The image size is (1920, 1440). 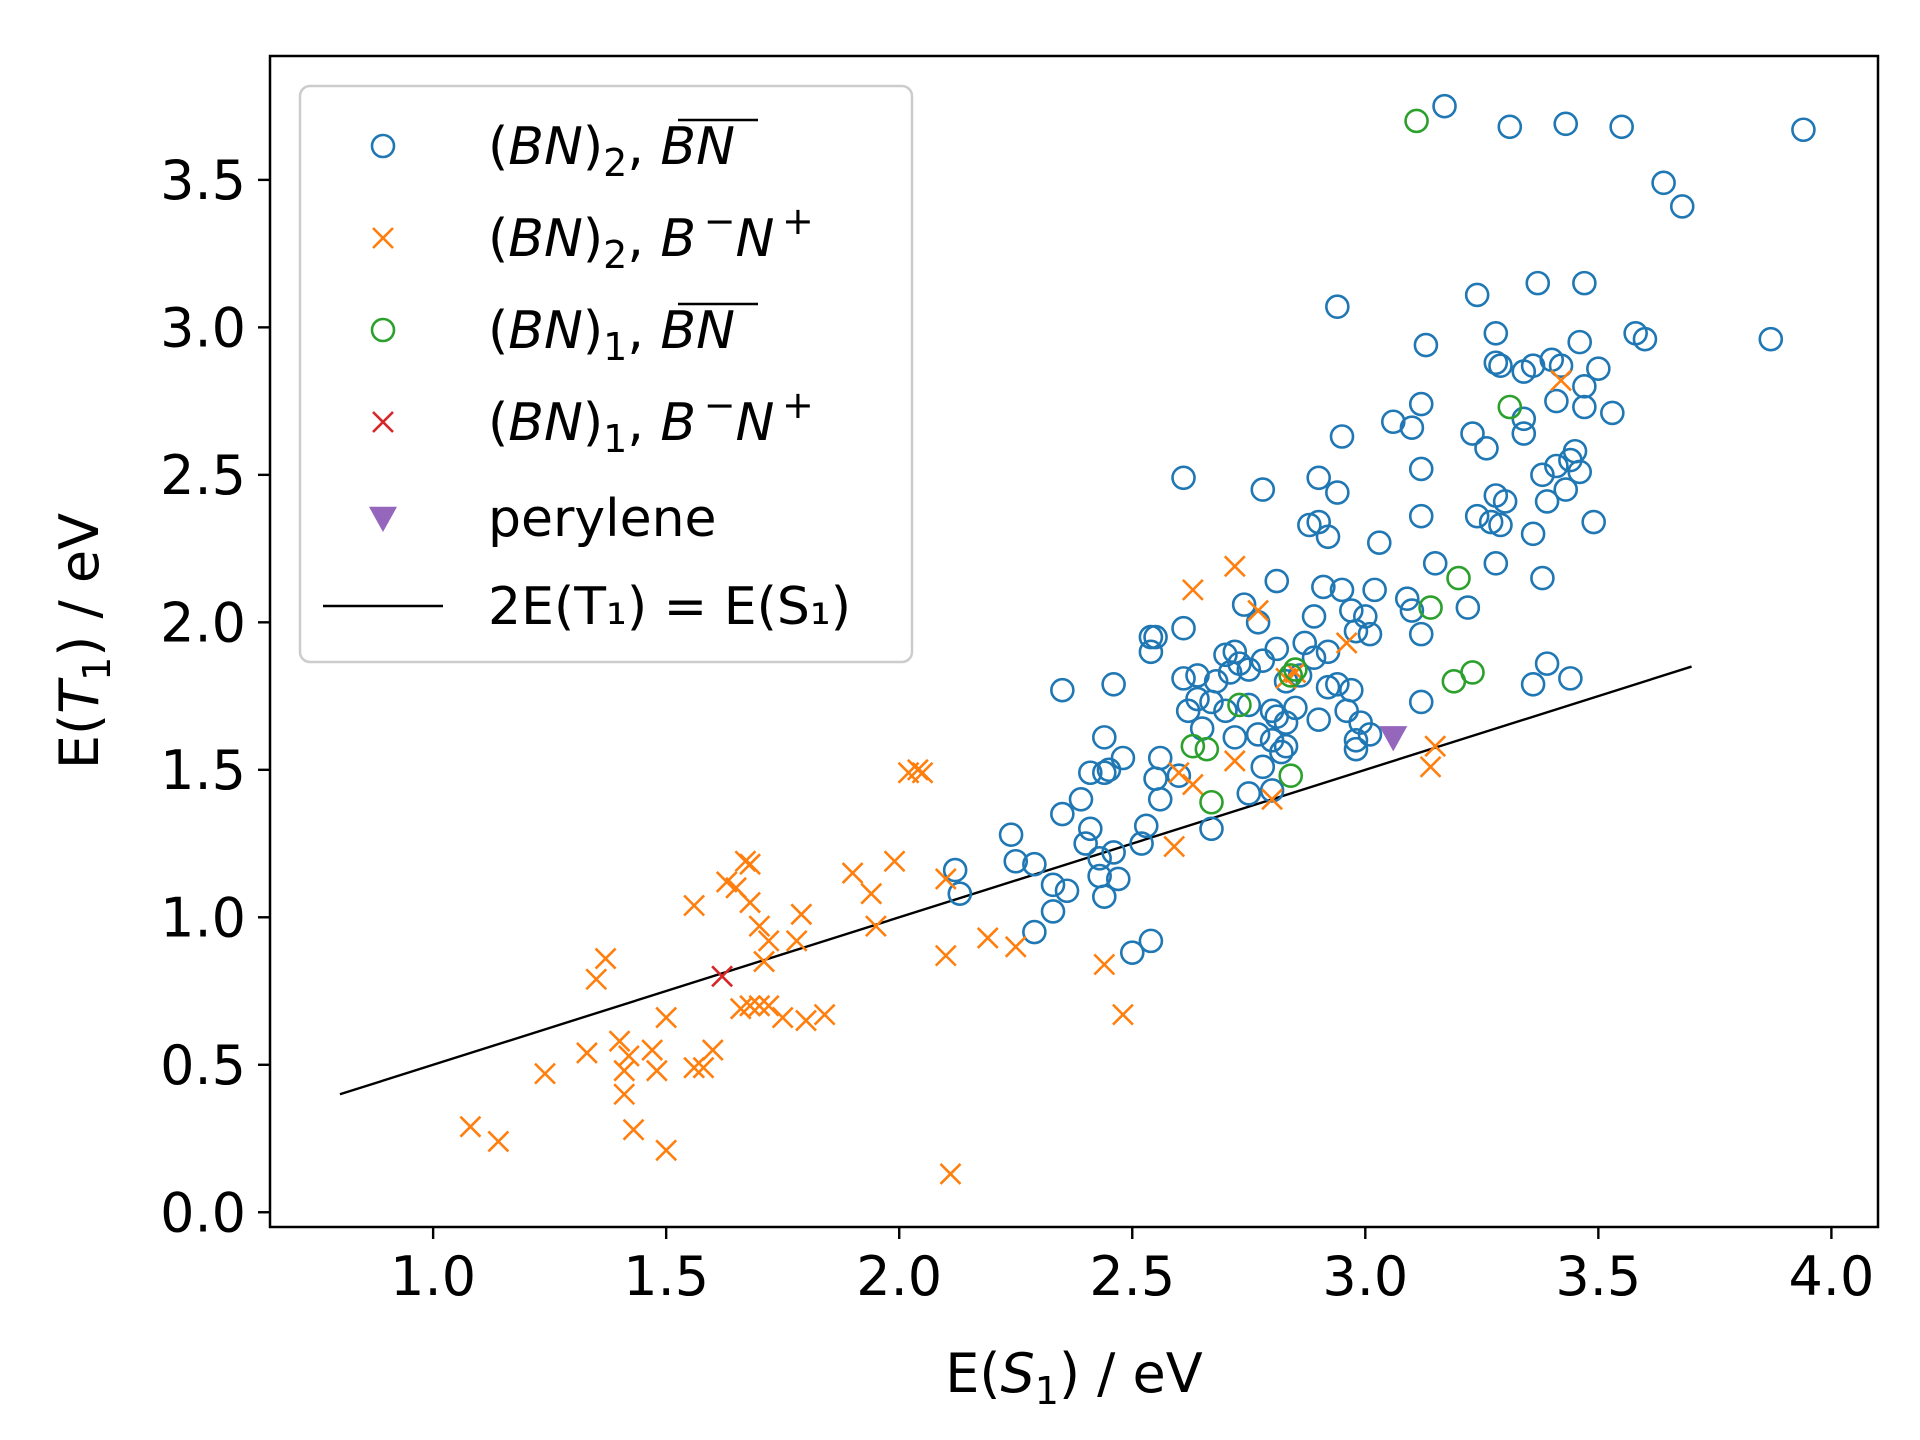 I want to click on legend-entry-2: (BN)1, BN, so click(x=564, y=335).